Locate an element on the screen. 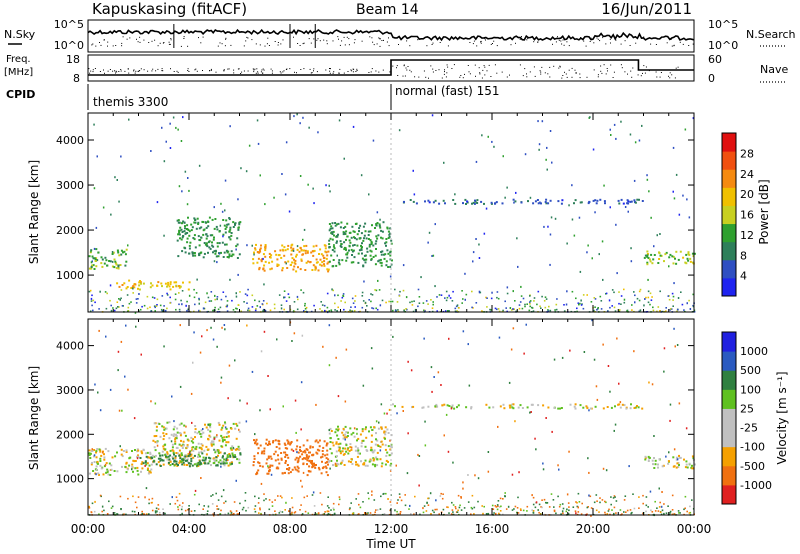 The width and height of the screenshot is (800, 554). colorbar-swatch is located at coordinates (729, 251).